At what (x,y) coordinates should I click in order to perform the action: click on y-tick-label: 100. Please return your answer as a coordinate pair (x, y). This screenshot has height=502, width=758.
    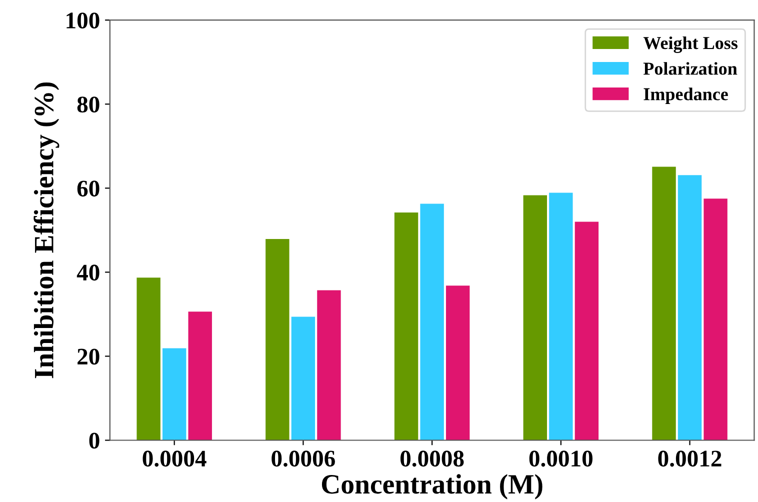
    Looking at the image, I should click on (83, 20).